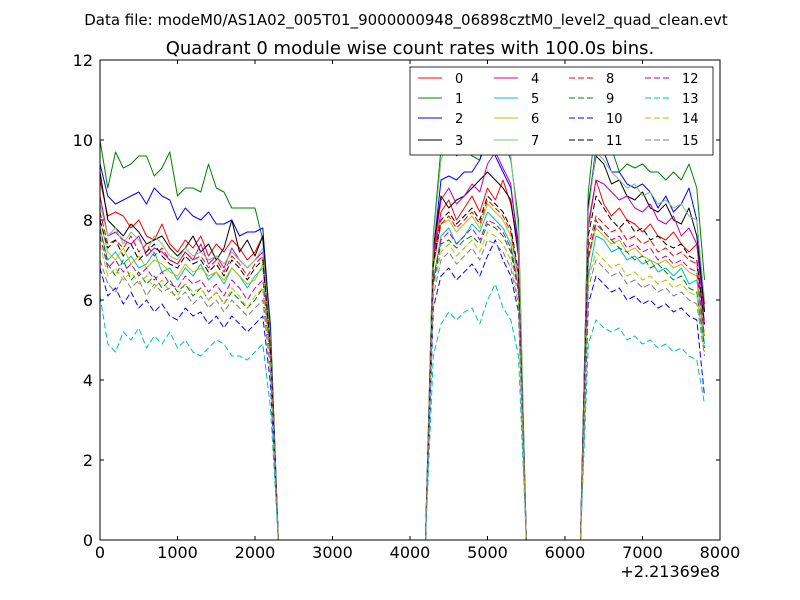  Describe the element at coordinates (410, 552) in the screenshot. I see `x-tick-label: 4000` at that location.